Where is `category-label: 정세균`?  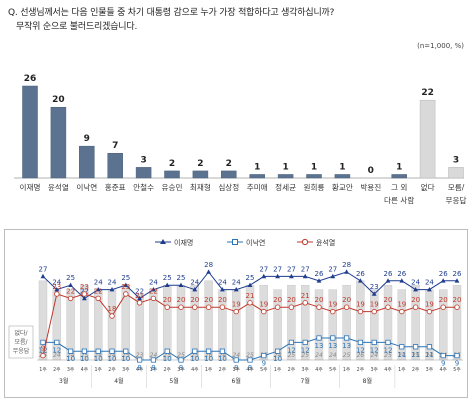 category-label: 정세균 is located at coordinates (285, 187).